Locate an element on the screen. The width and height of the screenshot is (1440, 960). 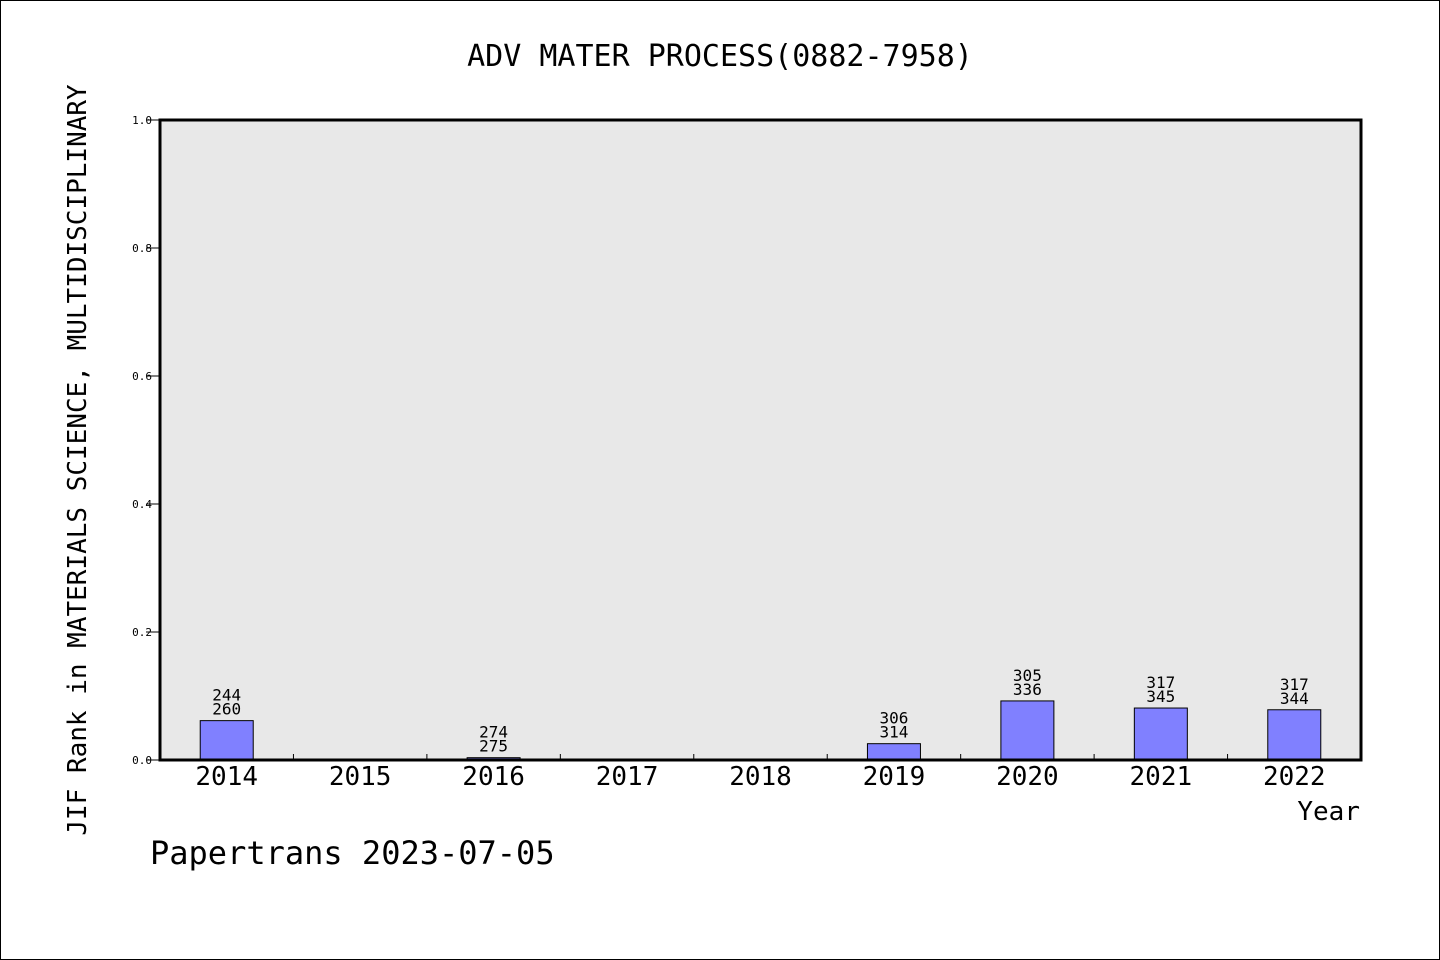
y-tick-label: 0.6 is located at coordinates (142, 376).